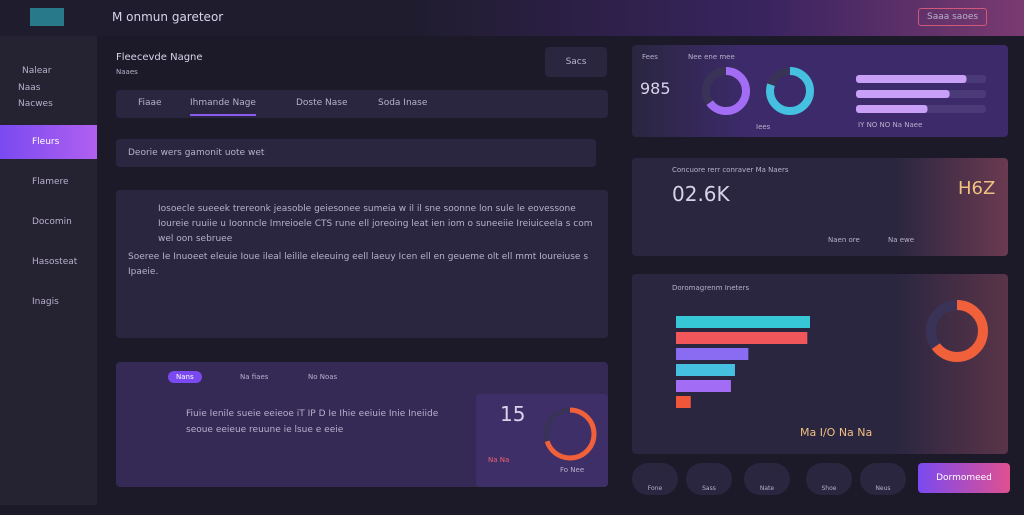  I want to click on heading: Fleecevde Nagne, so click(159, 57).